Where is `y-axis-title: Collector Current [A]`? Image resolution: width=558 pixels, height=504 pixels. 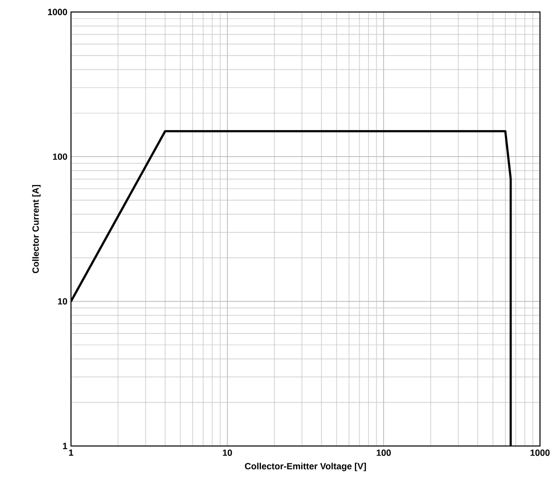 y-axis-title: Collector Current [A] is located at coordinates (36, 229).